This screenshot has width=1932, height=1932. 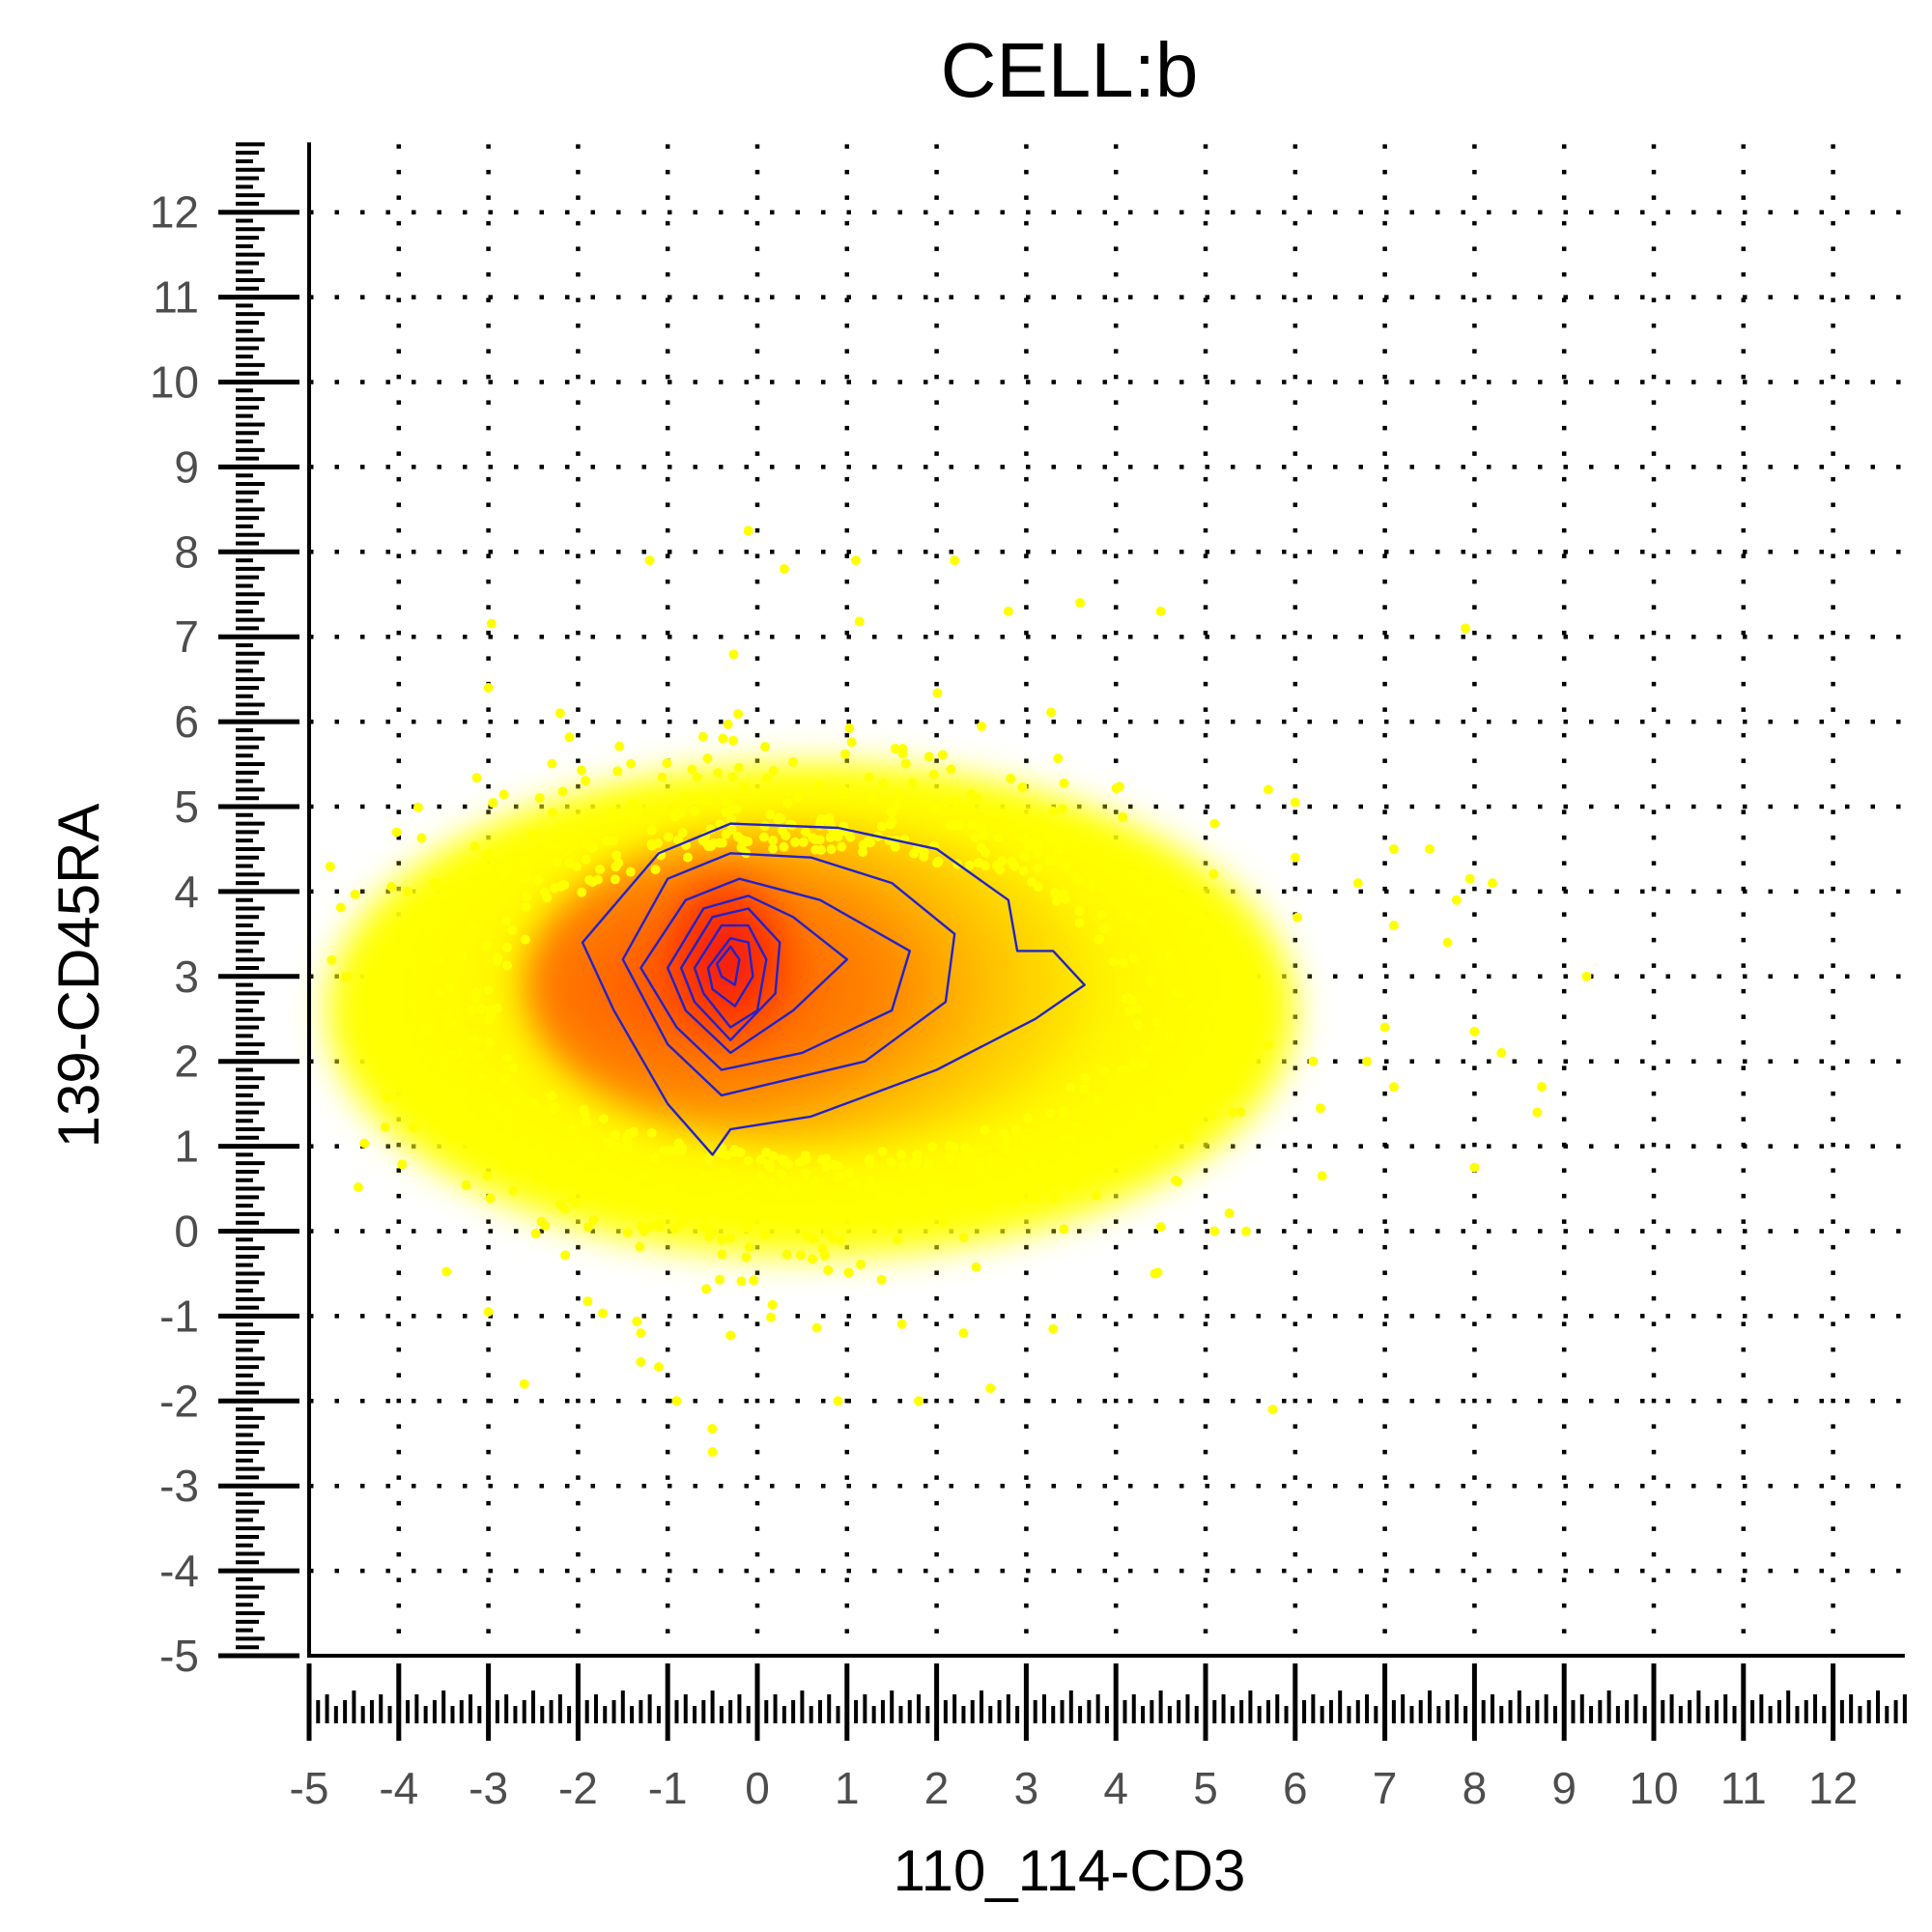 What do you see at coordinates (186, 466) in the screenshot?
I see `y-tick-label: 9` at bounding box center [186, 466].